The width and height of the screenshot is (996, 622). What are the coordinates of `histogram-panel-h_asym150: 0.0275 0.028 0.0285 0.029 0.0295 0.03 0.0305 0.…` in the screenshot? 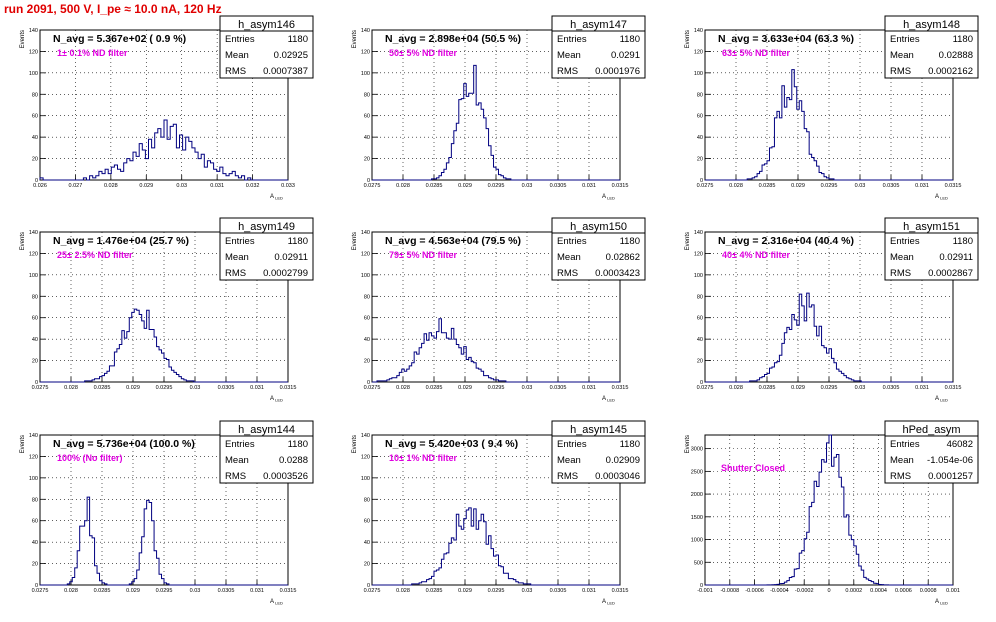 It's located at (499, 310).